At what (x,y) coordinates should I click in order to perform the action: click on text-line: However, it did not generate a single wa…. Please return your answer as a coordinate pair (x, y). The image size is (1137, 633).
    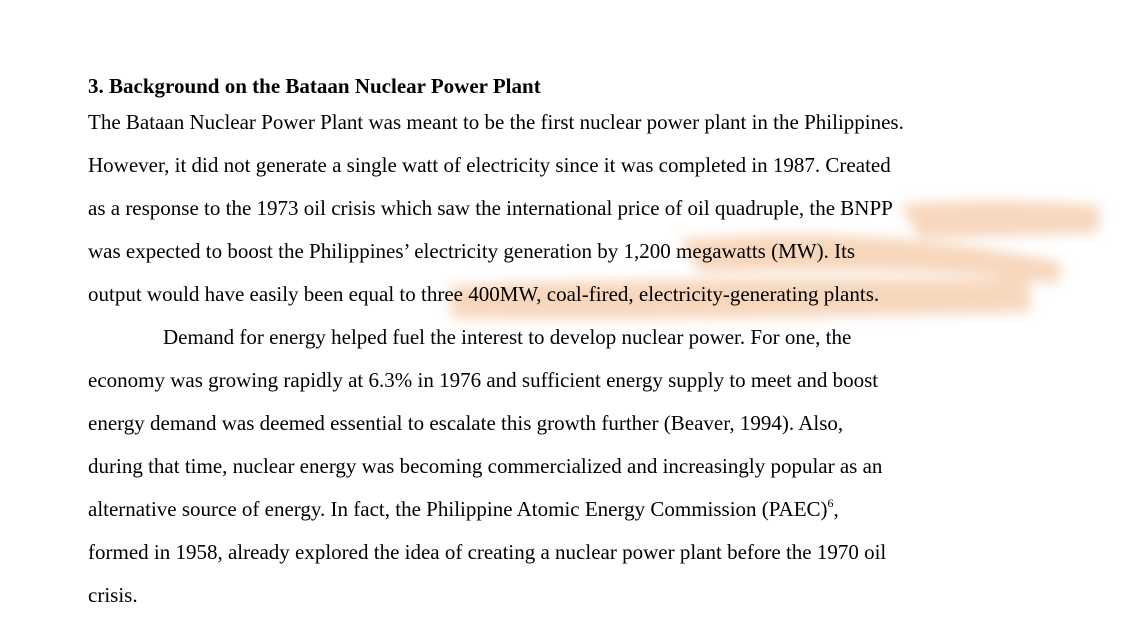
    Looking at the image, I should click on (489, 165).